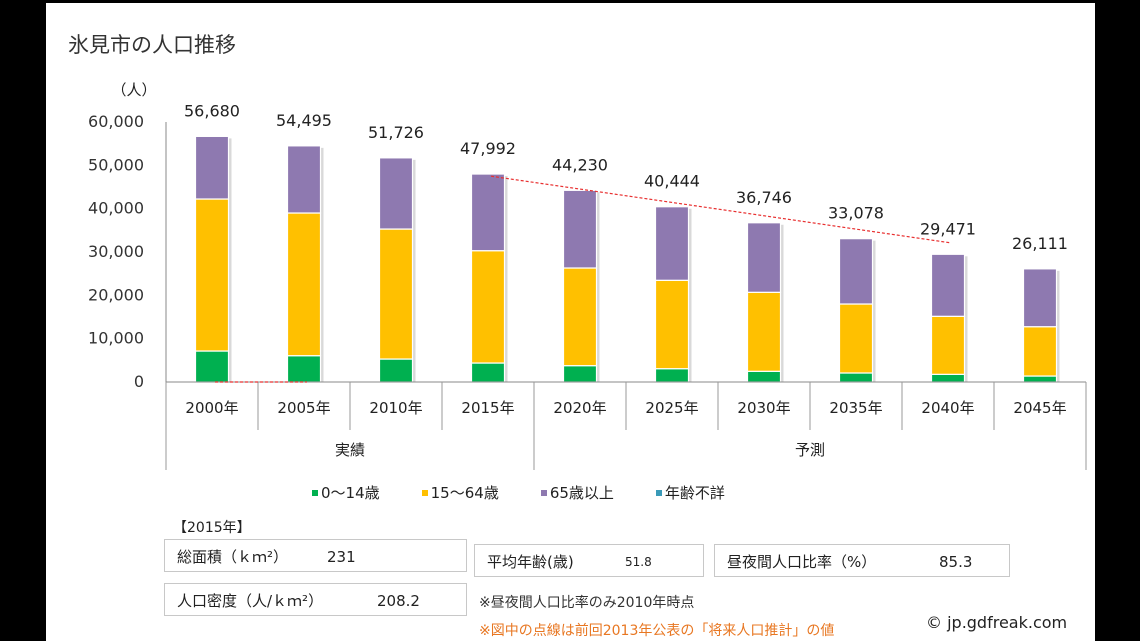 The height and width of the screenshot is (641, 1140). Describe the element at coordinates (671, 408) in the screenshot. I see `x-tick-label: 2025年` at that location.